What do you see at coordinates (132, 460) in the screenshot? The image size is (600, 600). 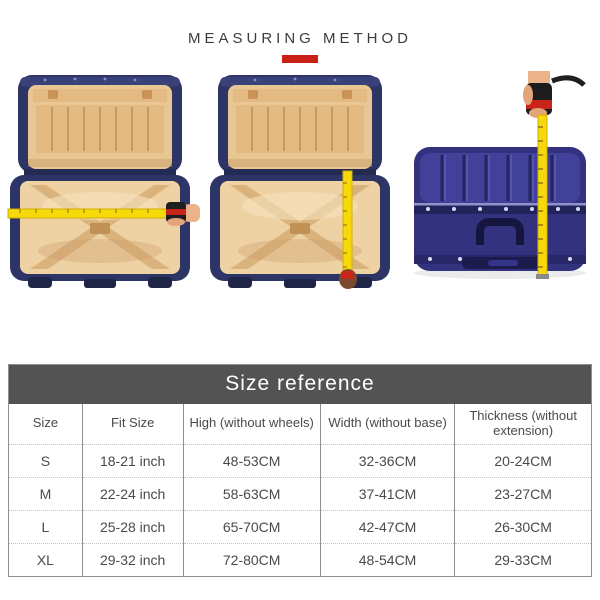 I see `cell-fit-size: 18-21 inch` at bounding box center [132, 460].